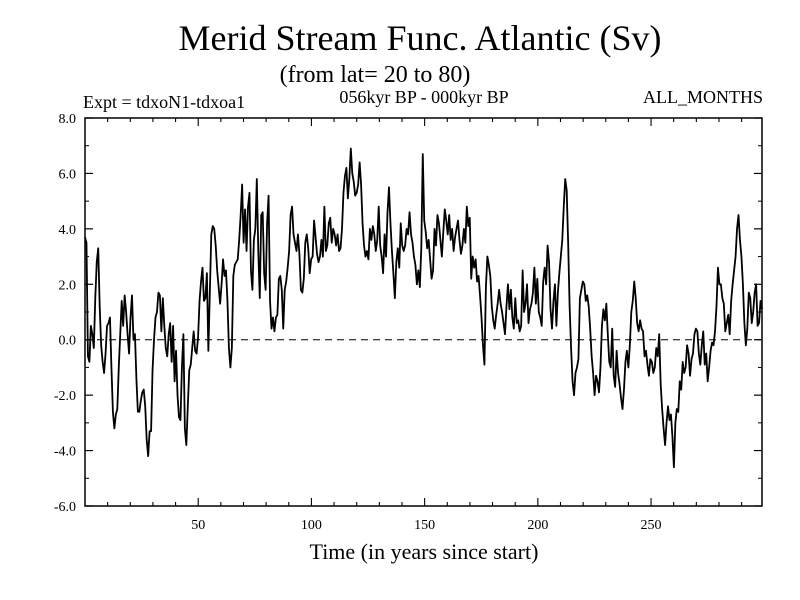 The width and height of the screenshot is (800, 600). I want to click on x-axis-label: Time (in years since start), so click(424, 551).